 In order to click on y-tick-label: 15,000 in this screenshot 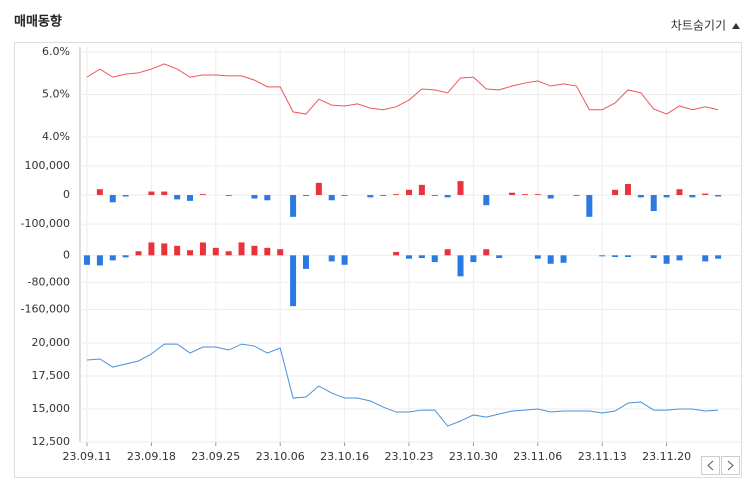, I will do `click(51, 408)`.